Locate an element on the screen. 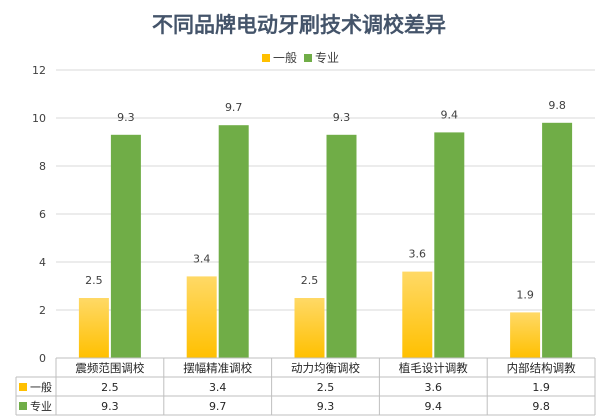  data-label-pro: 9.8 is located at coordinates (557, 105).